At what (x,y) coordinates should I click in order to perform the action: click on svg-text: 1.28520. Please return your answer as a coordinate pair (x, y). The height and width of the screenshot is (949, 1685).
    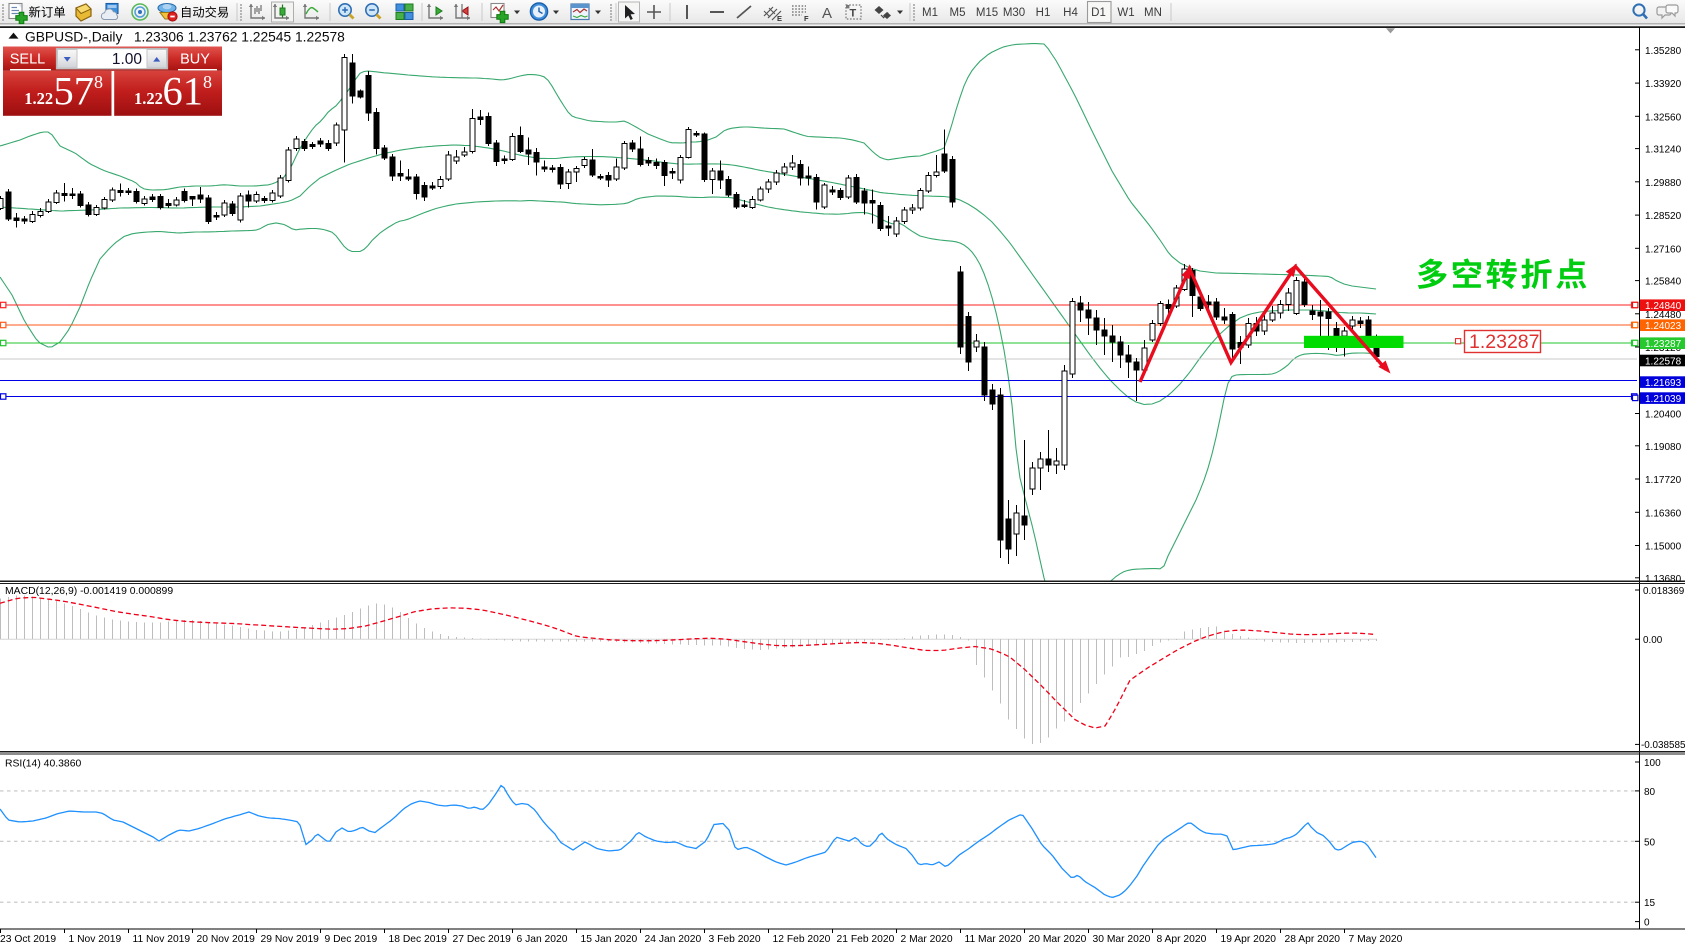
    Looking at the image, I should click on (1663, 216).